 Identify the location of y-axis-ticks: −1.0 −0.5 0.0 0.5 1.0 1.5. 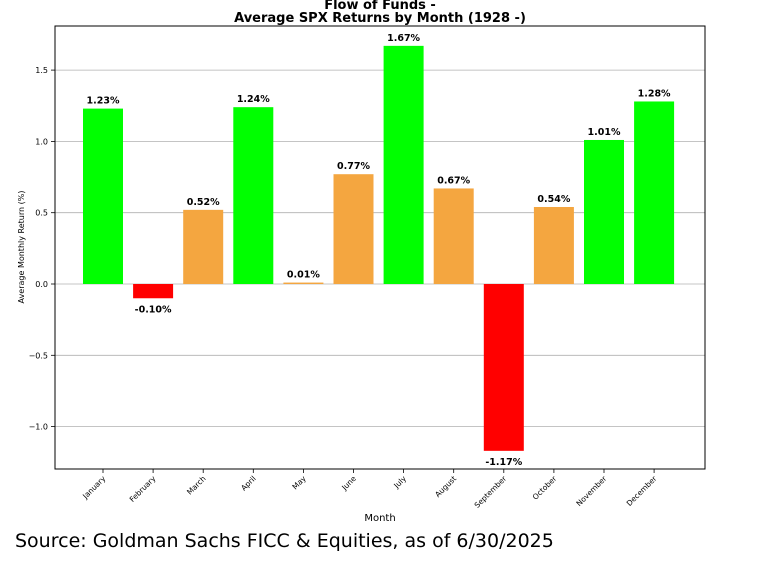
(42, 249).